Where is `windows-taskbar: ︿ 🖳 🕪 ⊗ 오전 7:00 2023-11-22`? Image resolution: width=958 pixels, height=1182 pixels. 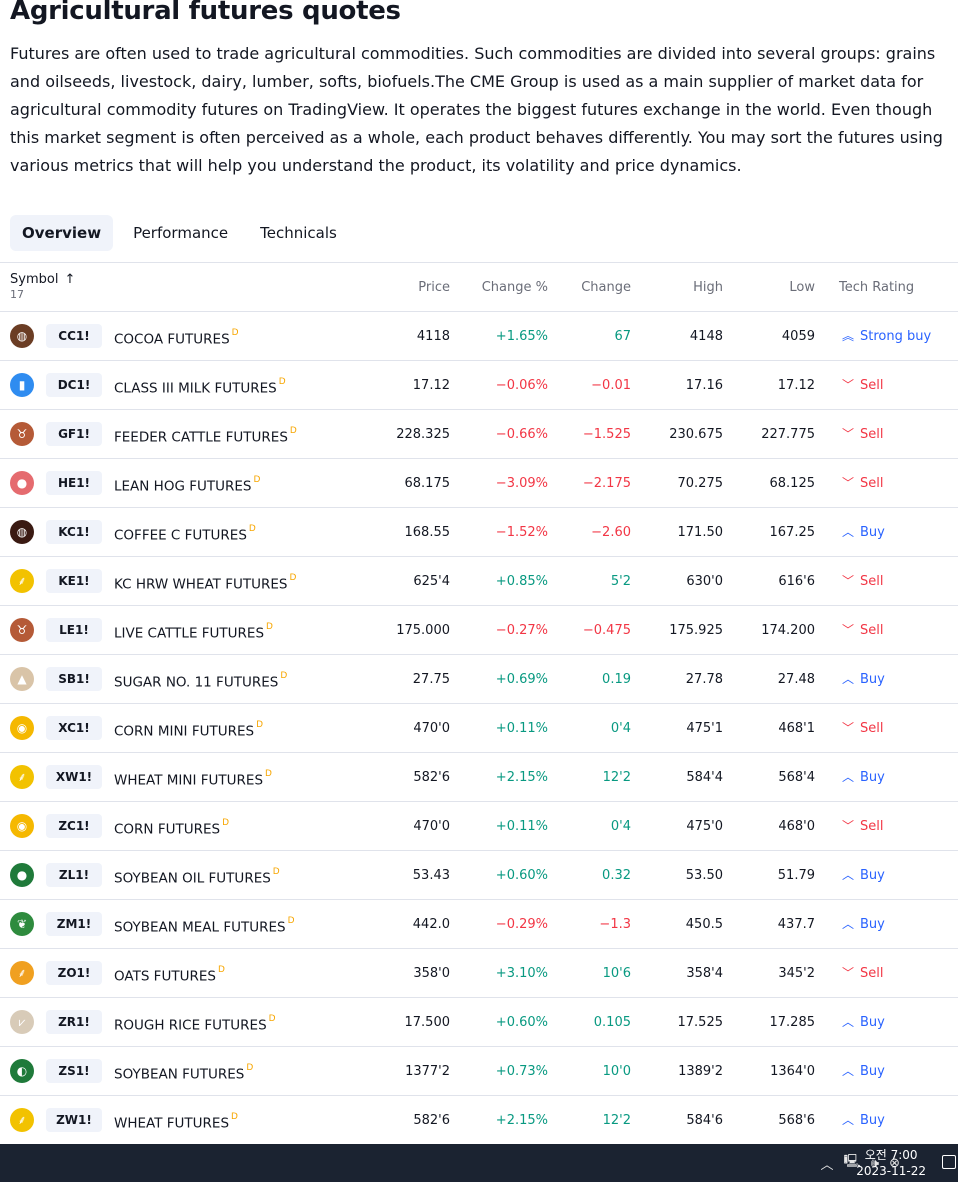
windows-taskbar: ︿ 🖳 🕪 ⊗ 오전 7:00 2023-11-22 is located at coordinates (479, 1163).